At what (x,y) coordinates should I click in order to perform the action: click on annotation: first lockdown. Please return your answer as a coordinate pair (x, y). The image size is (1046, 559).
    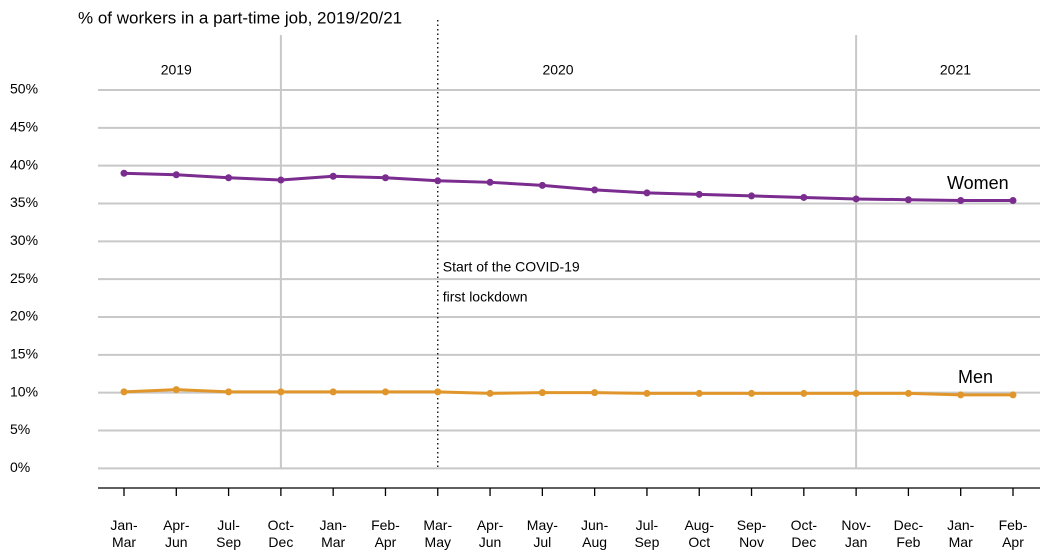
    Looking at the image, I should click on (485, 297).